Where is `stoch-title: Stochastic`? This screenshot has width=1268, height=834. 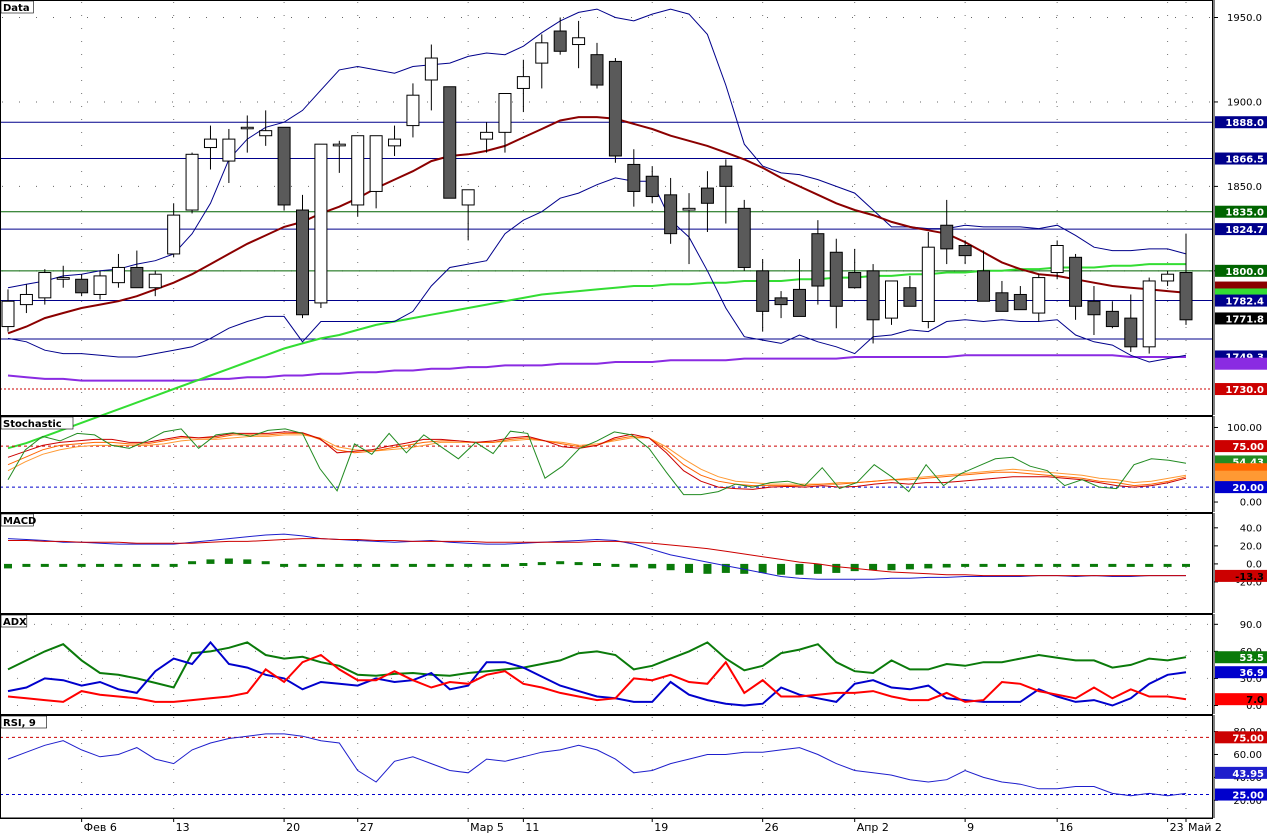 stoch-title: Stochastic is located at coordinates (32, 424).